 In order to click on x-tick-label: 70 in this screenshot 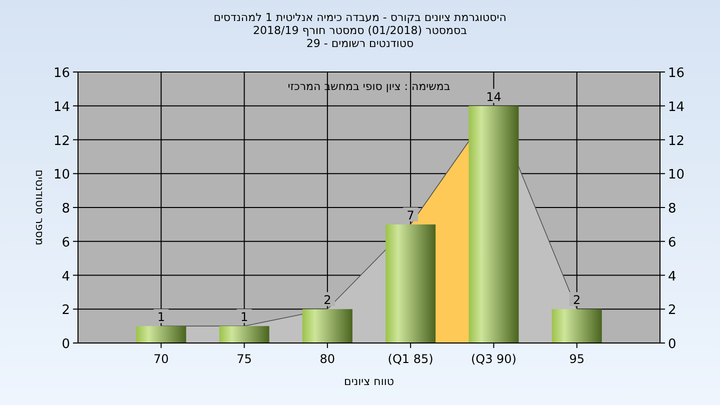, I will do `click(161, 359)`.